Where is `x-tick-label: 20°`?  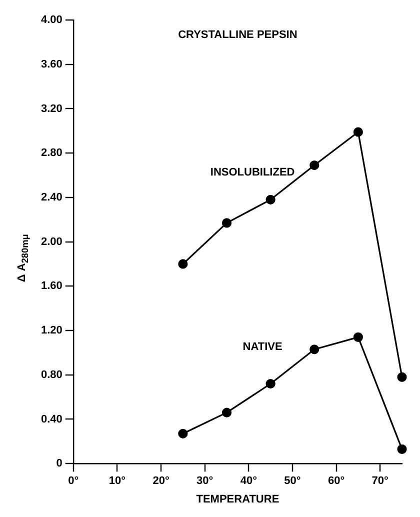
x-tick-label: 20° is located at coordinates (161, 481).